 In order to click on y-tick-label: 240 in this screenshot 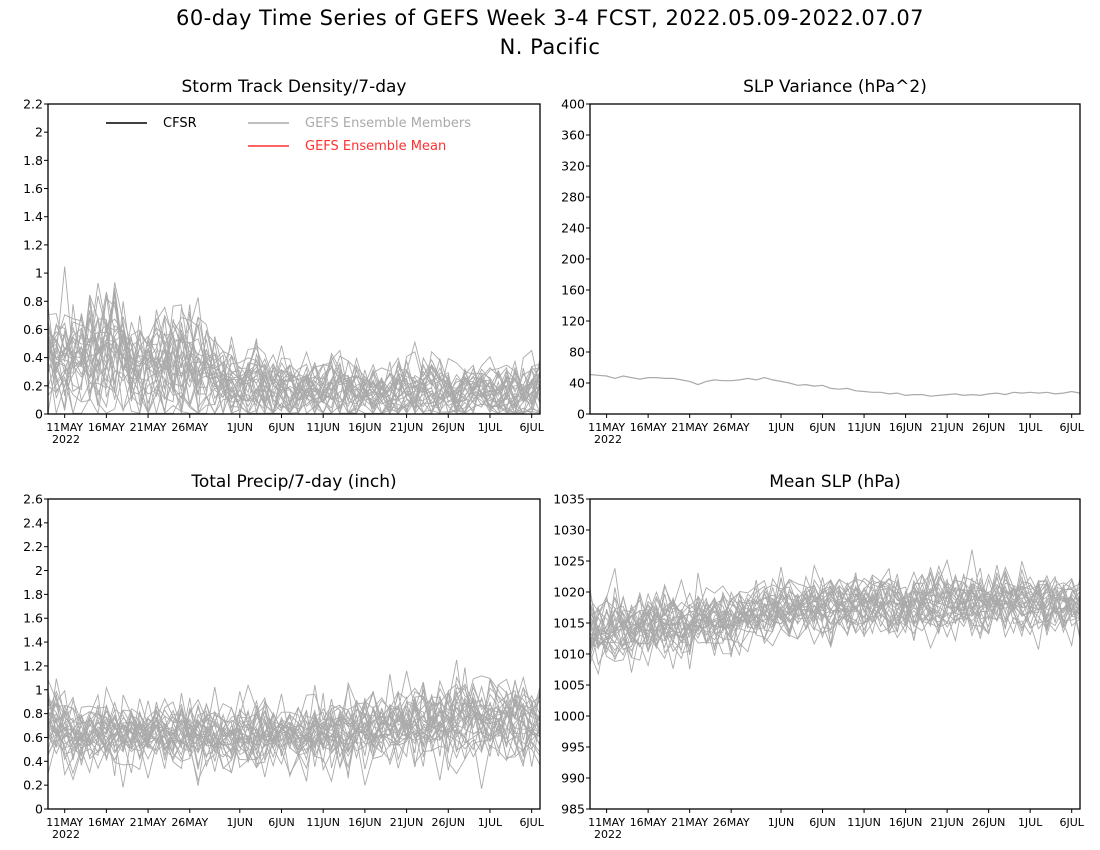, I will do `click(573, 228)`.